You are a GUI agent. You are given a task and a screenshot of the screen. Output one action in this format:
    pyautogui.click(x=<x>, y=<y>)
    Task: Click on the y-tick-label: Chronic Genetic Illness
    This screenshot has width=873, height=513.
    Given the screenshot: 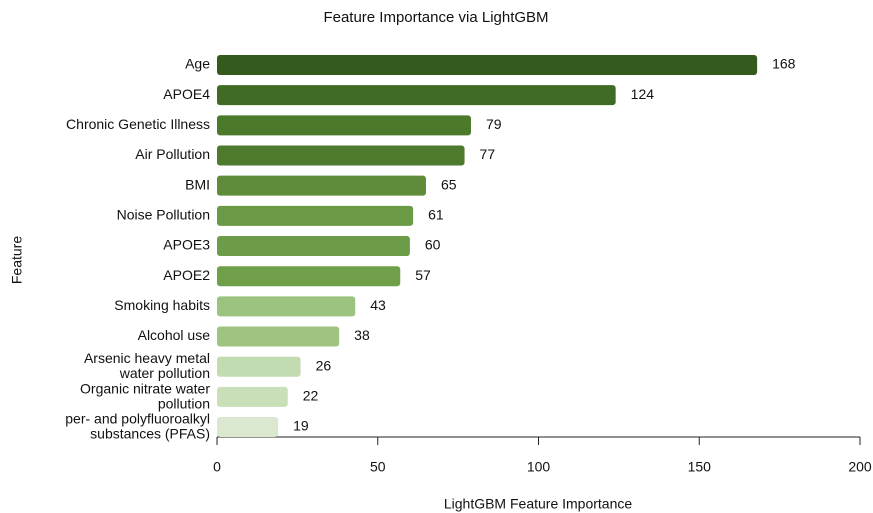 What is the action you would take?
    pyautogui.click(x=138, y=124)
    